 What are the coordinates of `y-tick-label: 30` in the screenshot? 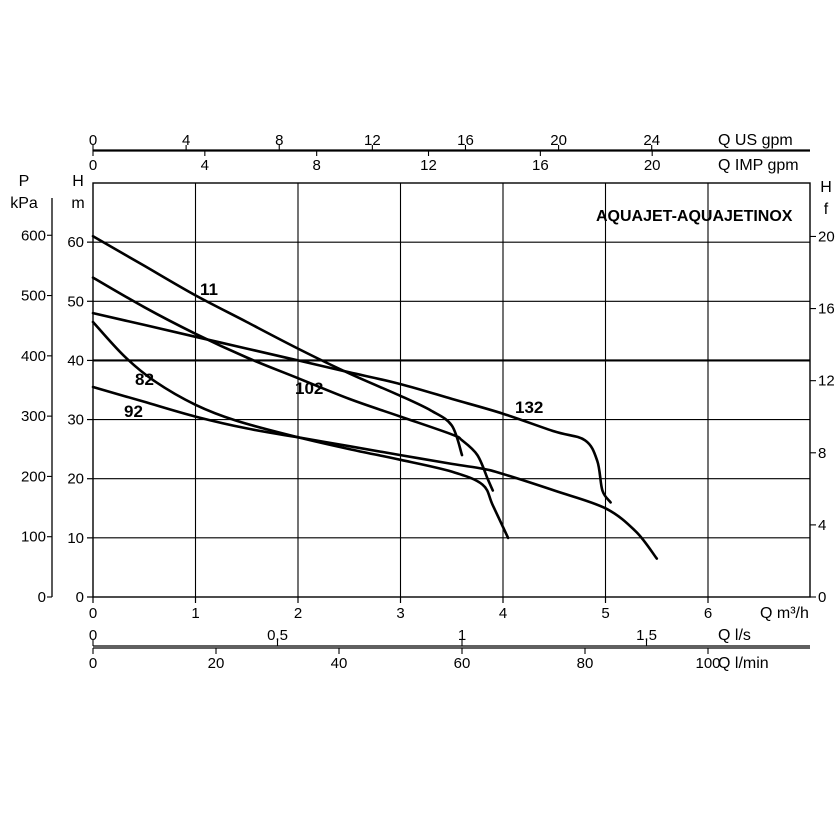 It's located at (75, 420).